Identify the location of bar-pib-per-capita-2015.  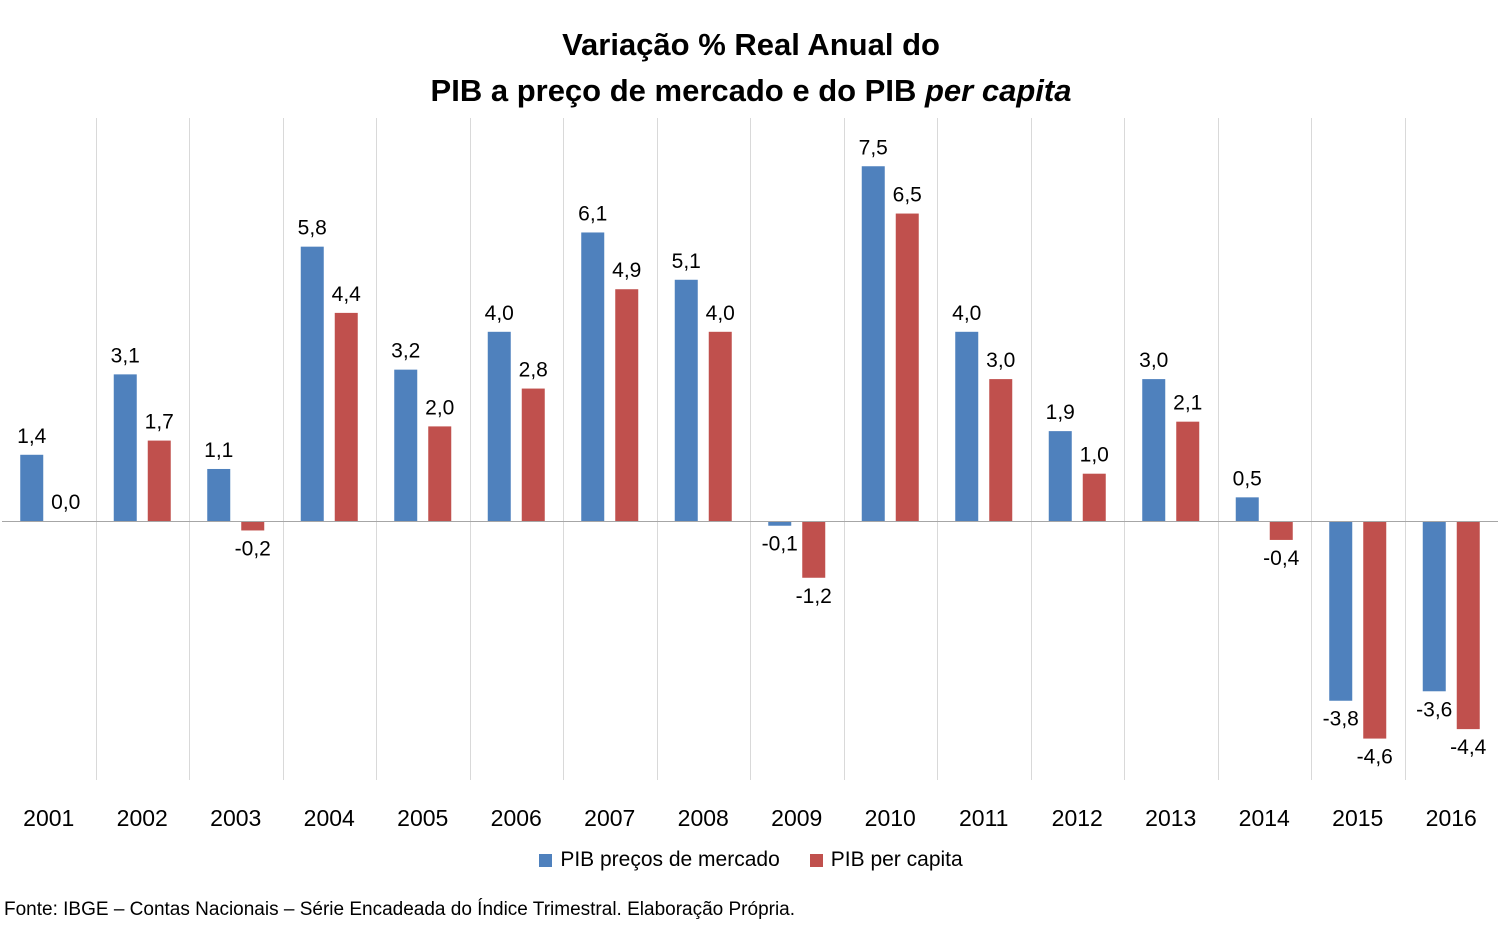
(1375, 630).